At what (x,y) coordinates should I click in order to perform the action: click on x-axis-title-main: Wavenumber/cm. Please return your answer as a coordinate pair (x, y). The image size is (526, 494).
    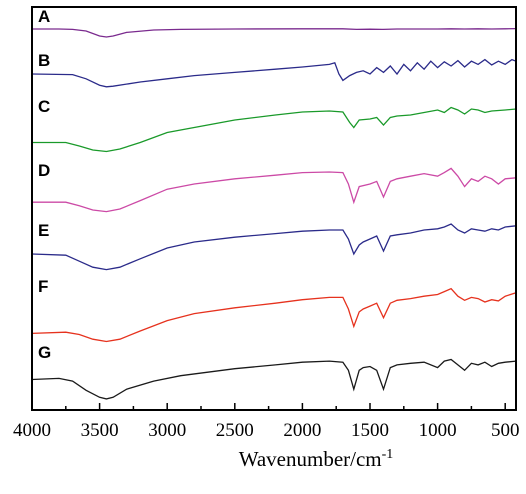
    Looking at the image, I should click on (310, 459).